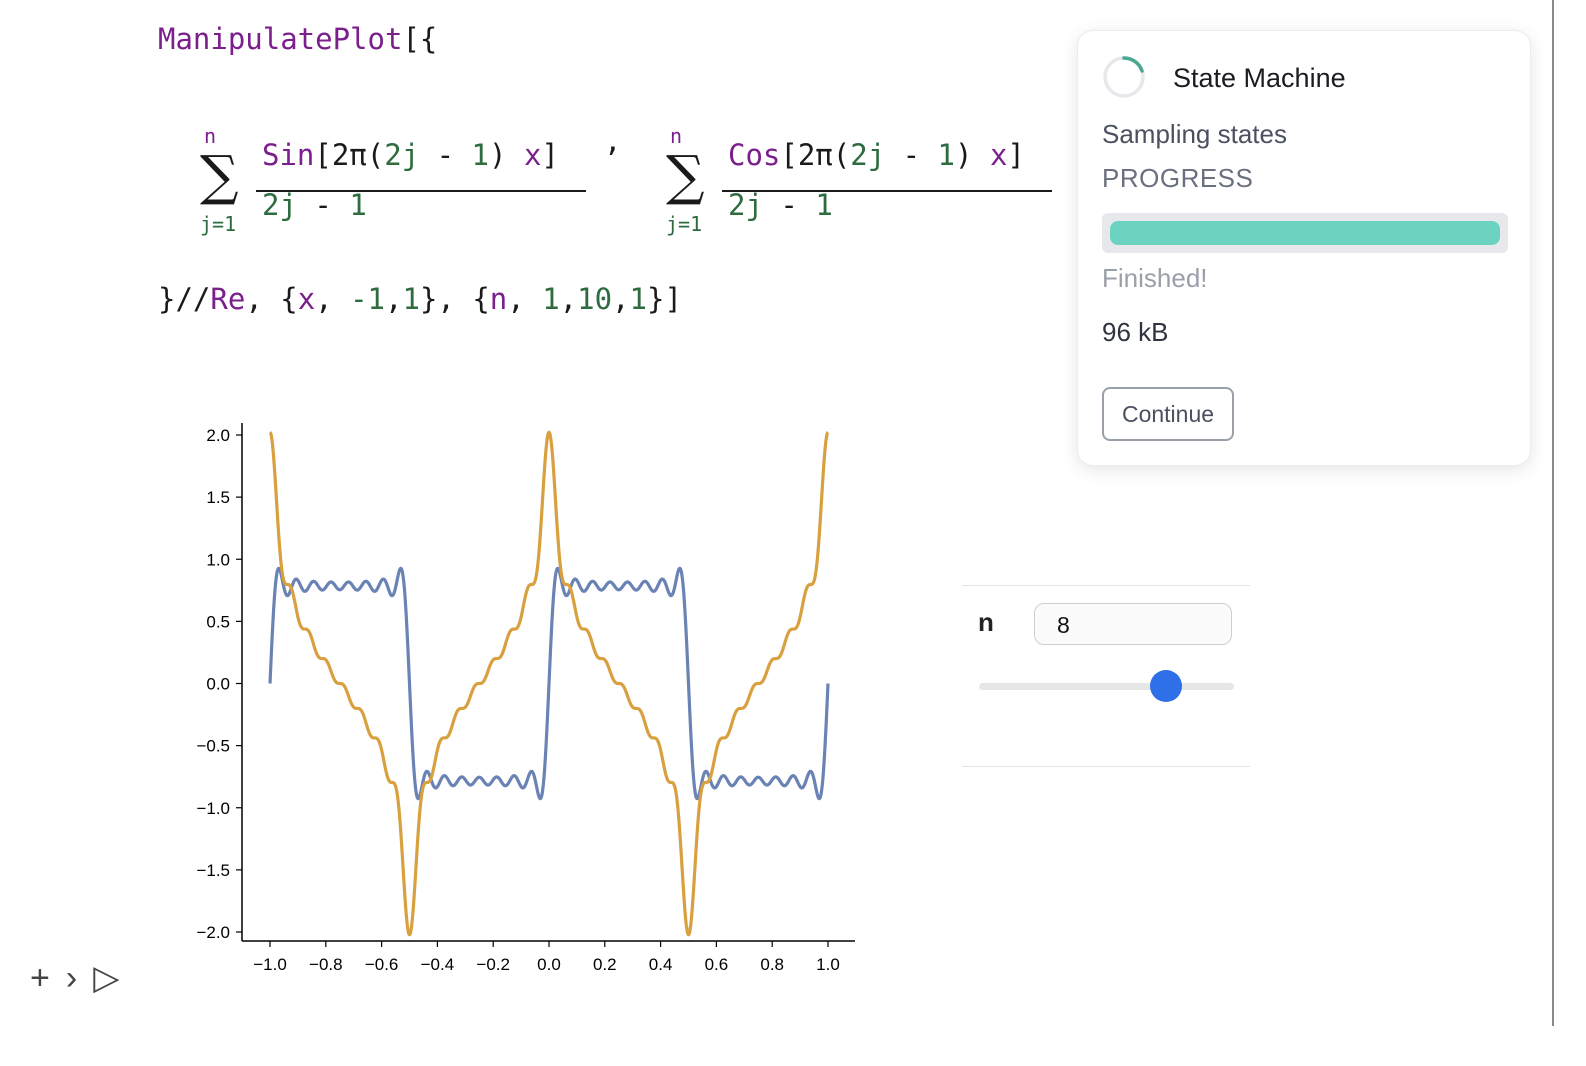 This screenshot has width=1586, height=1066. What do you see at coordinates (1259, 78) in the screenshot?
I see `popup-title: State Machine` at bounding box center [1259, 78].